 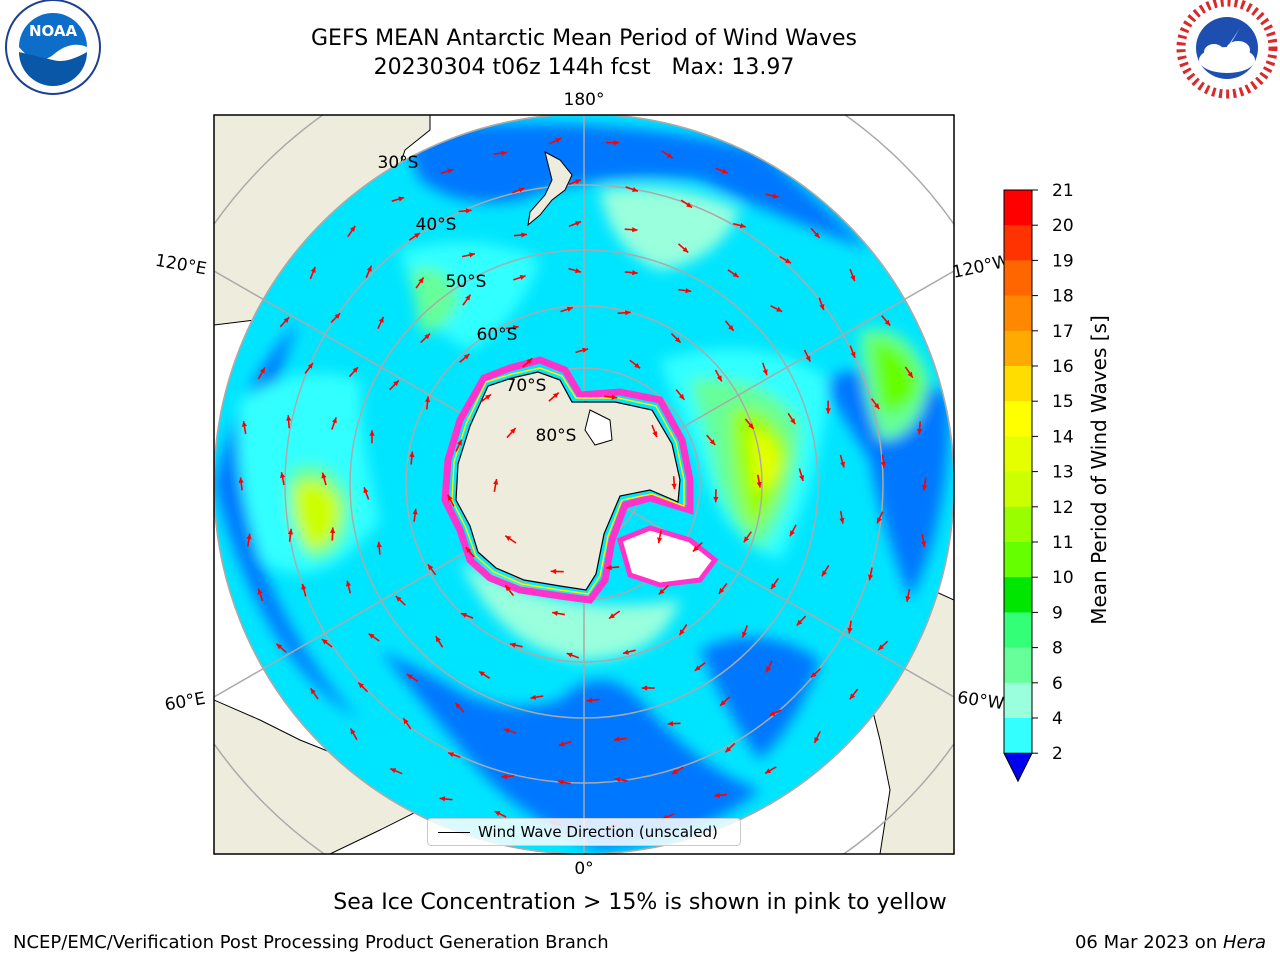 I want to click on colorbar-tick-label: 15, so click(x=1063, y=402).